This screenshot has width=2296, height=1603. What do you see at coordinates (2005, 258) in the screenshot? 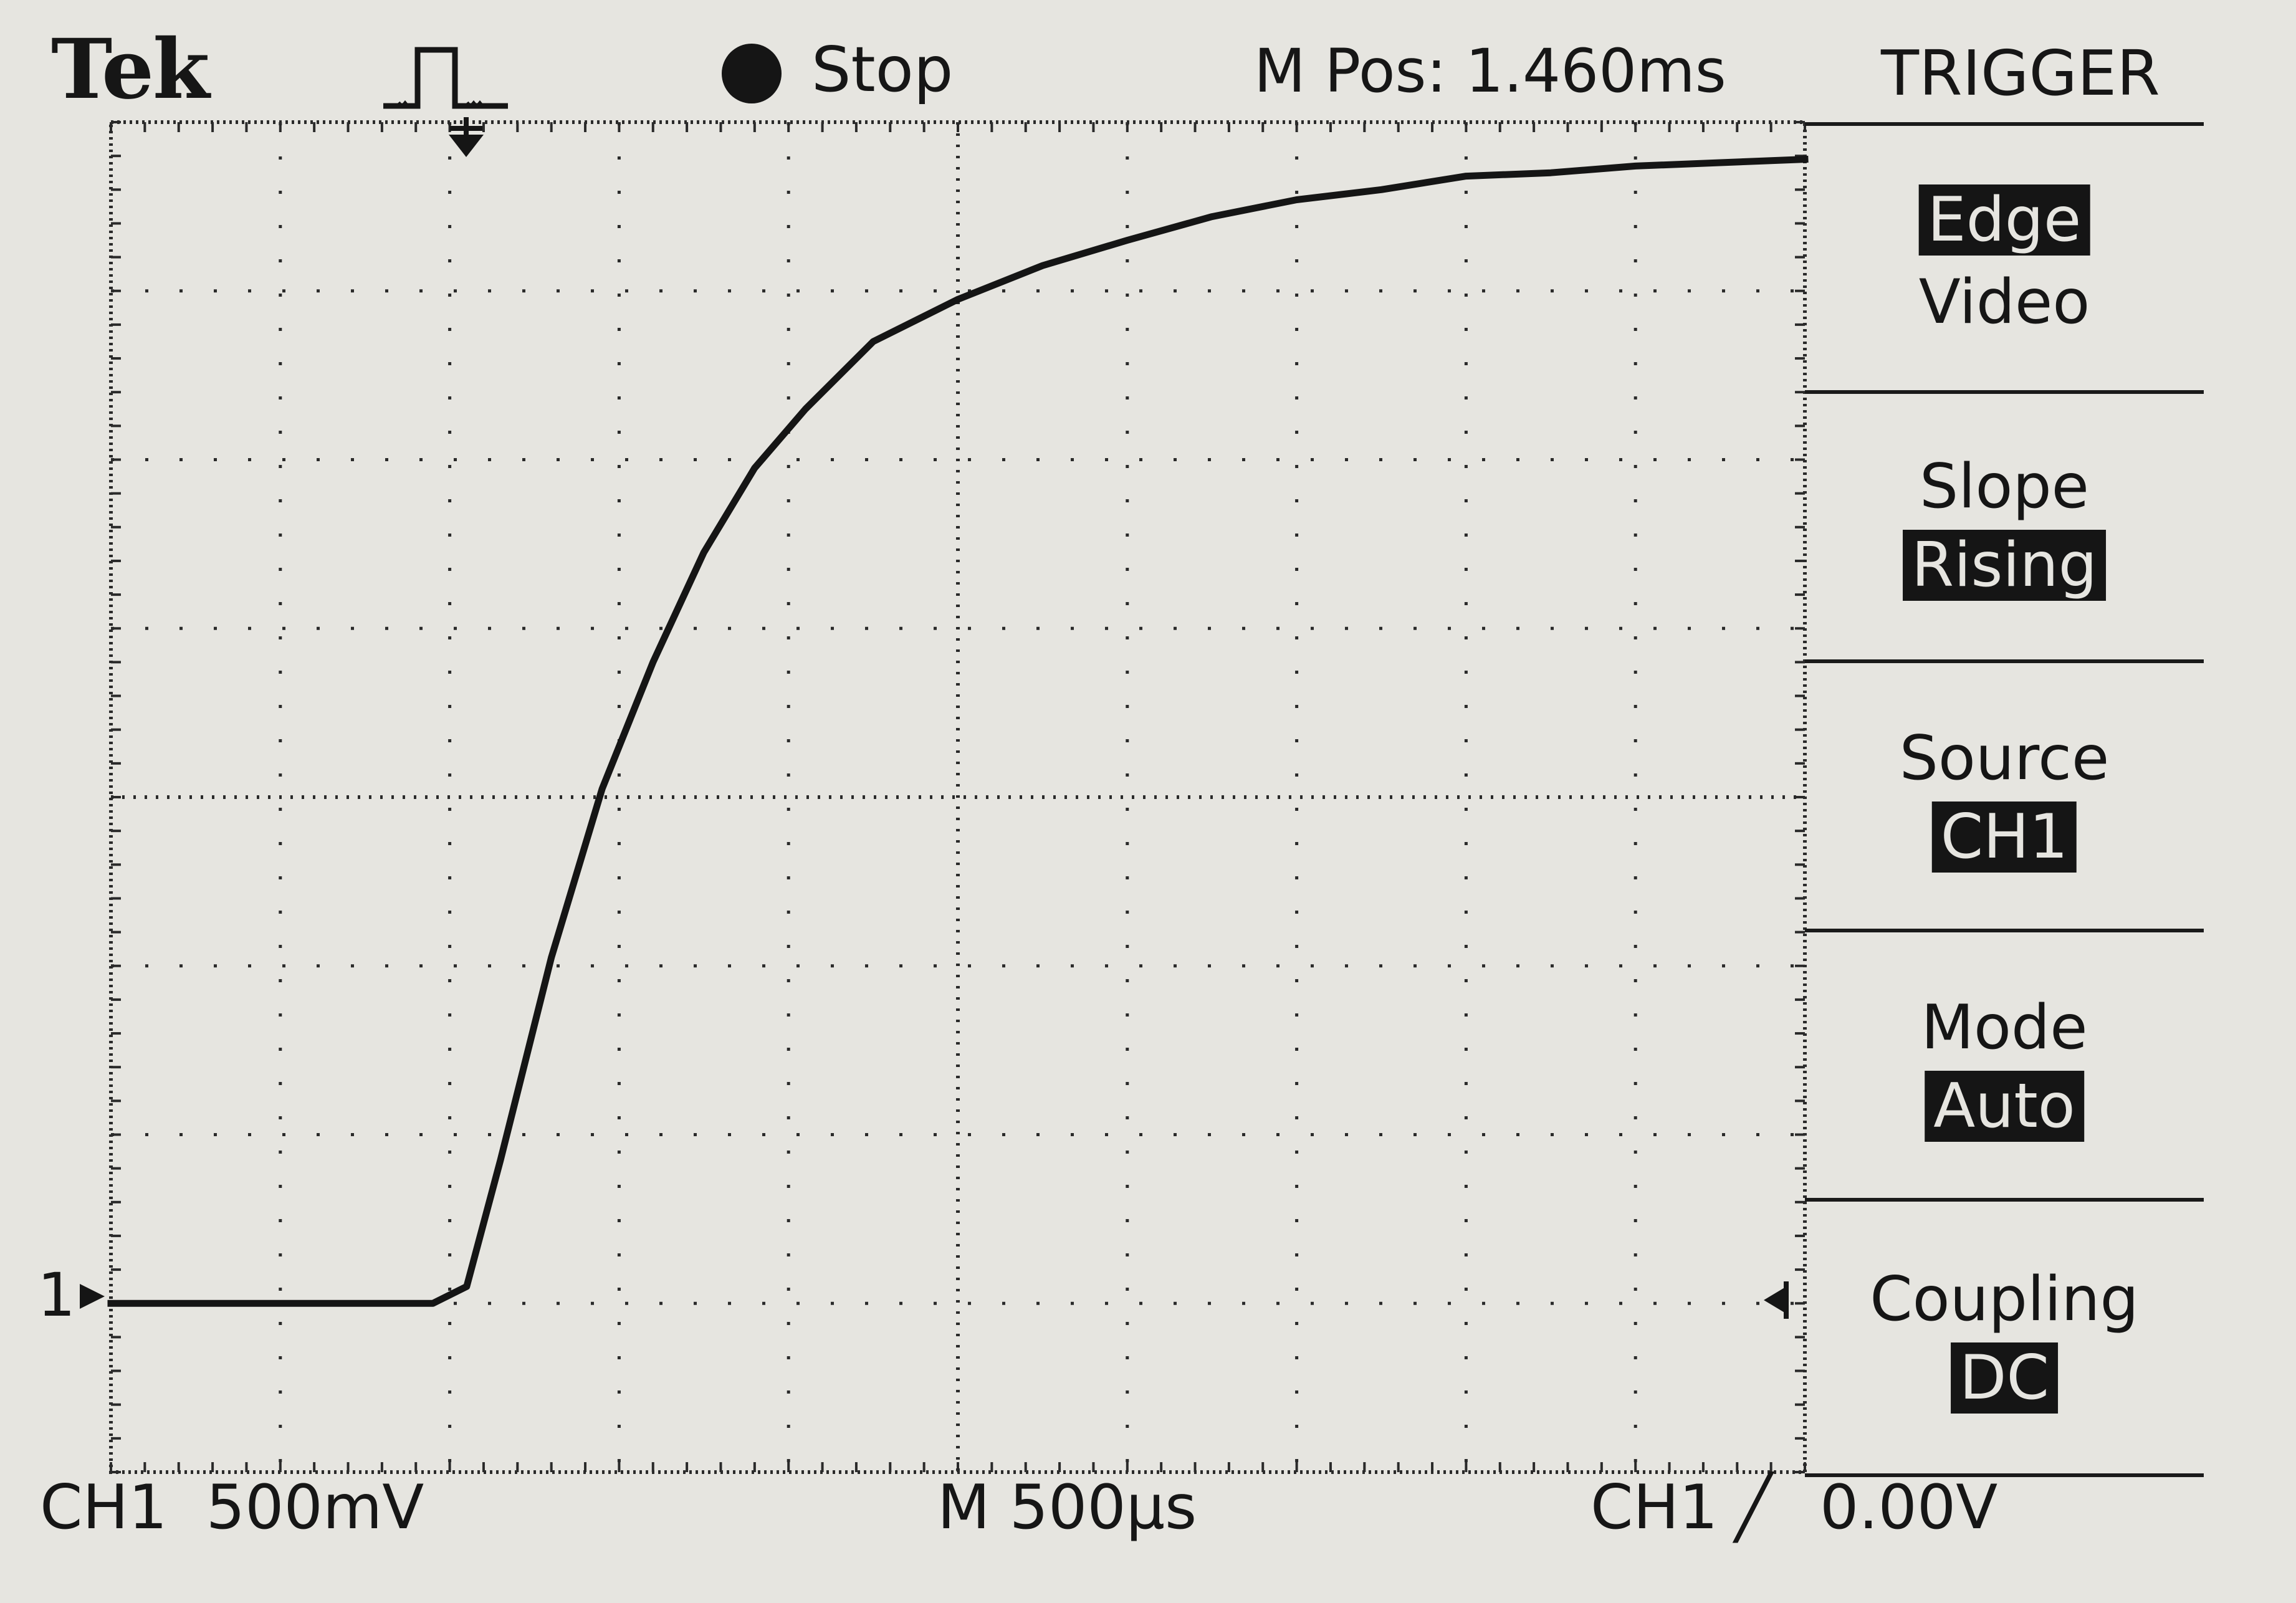
I see `trigger-type-button: Edge Video` at bounding box center [2005, 258].